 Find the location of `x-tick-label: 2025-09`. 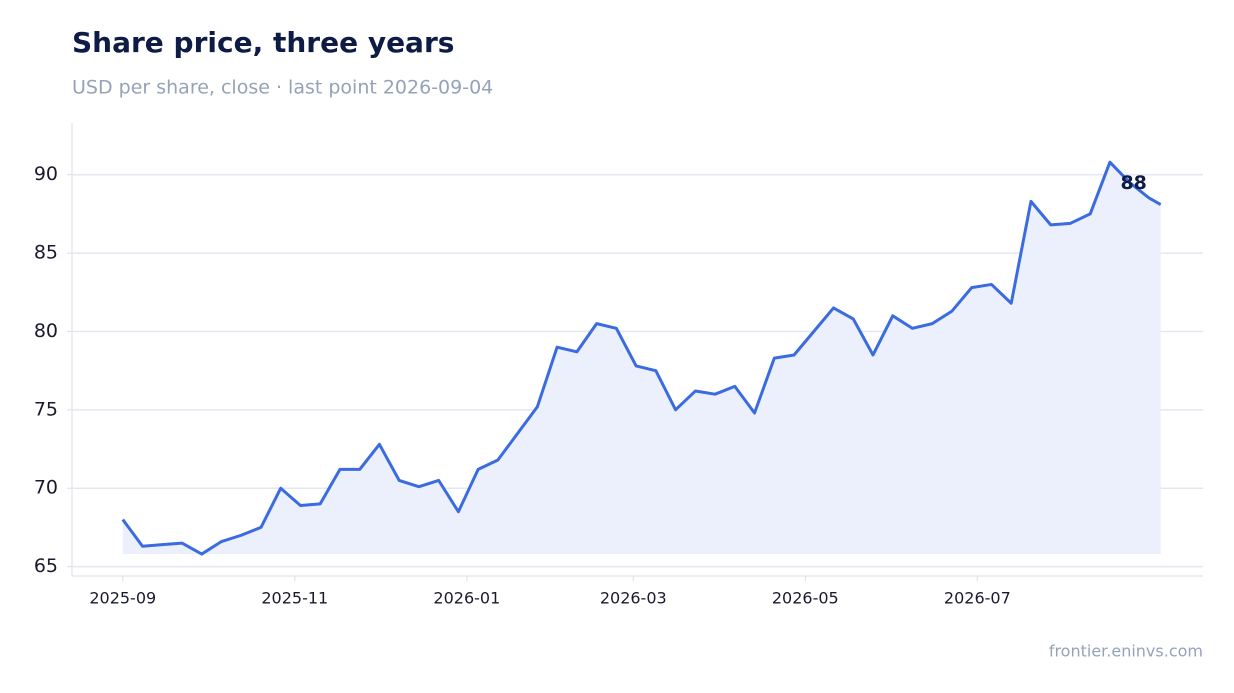

x-tick-label: 2025-09 is located at coordinates (122, 598).